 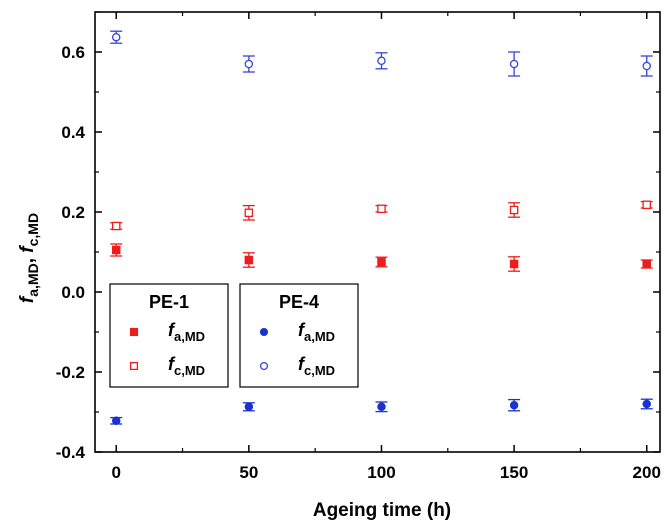 I want to click on x-tick-label: 150, so click(x=514, y=472).